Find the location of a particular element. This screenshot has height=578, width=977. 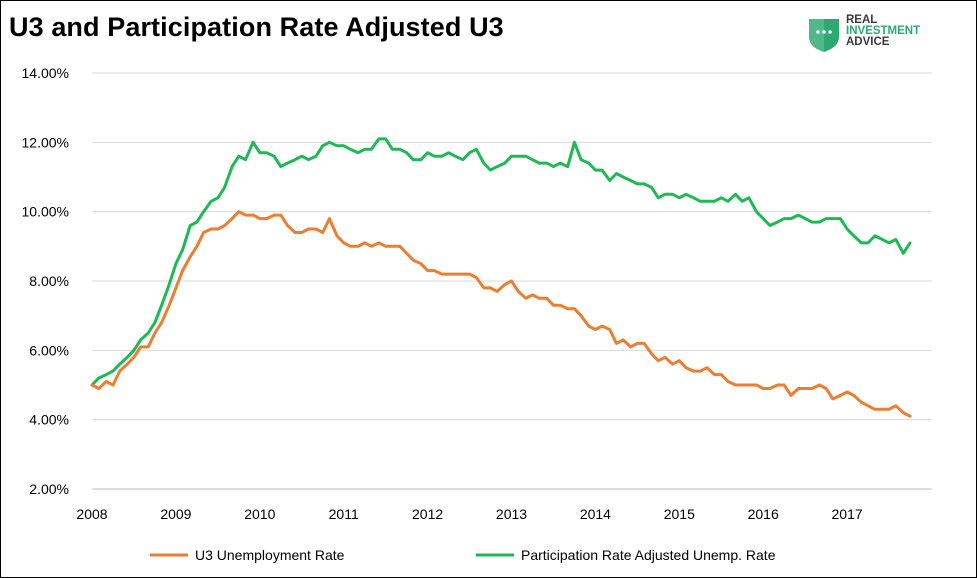

x-tick-label: 2017 is located at coordinates (847, 514).